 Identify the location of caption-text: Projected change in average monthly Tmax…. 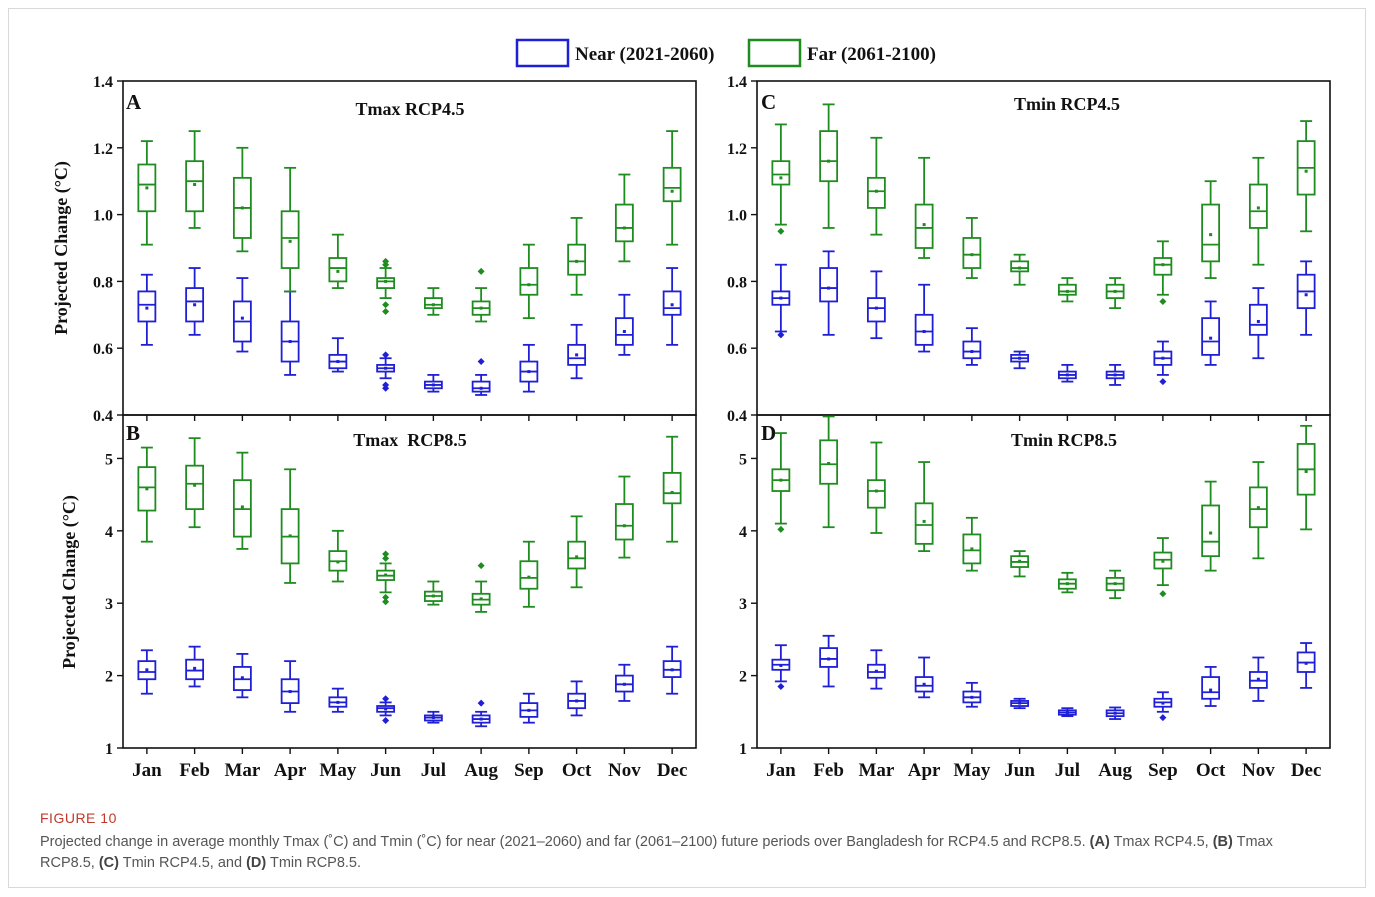
(565, 842).